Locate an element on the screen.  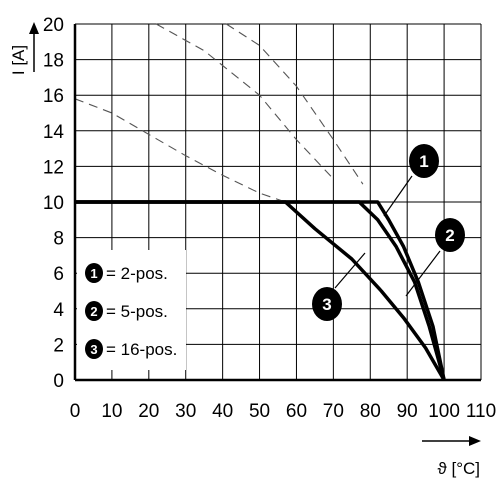
x-axis-arrow-head is located at coordinates (475, 441).